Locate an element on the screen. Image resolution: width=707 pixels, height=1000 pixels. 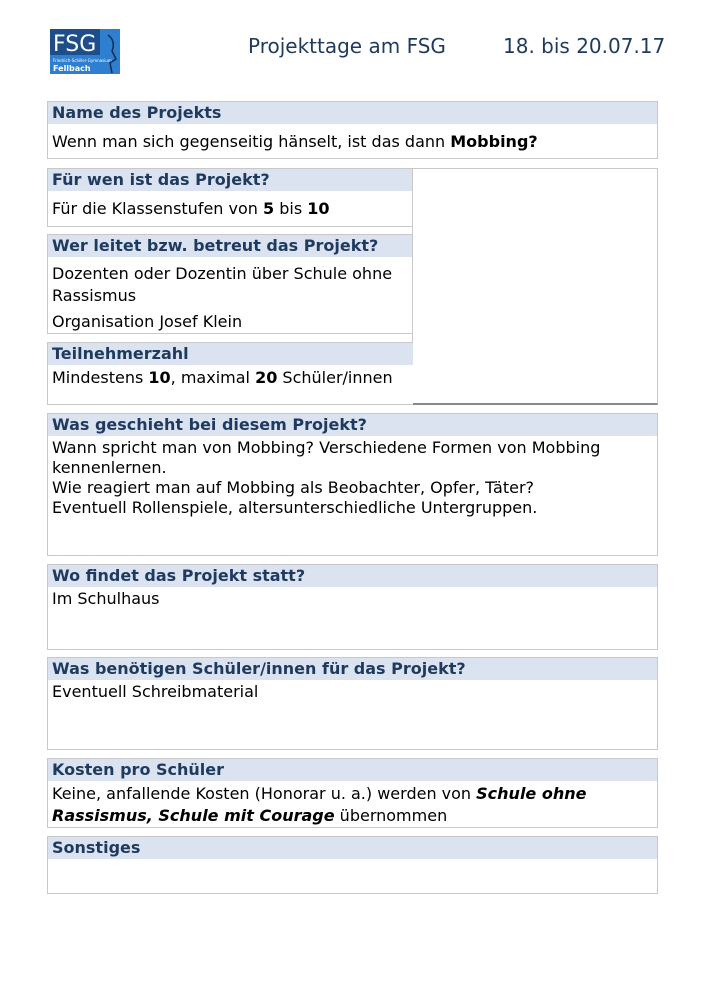
min-participants: 10 is located at coordinates (159, 377).